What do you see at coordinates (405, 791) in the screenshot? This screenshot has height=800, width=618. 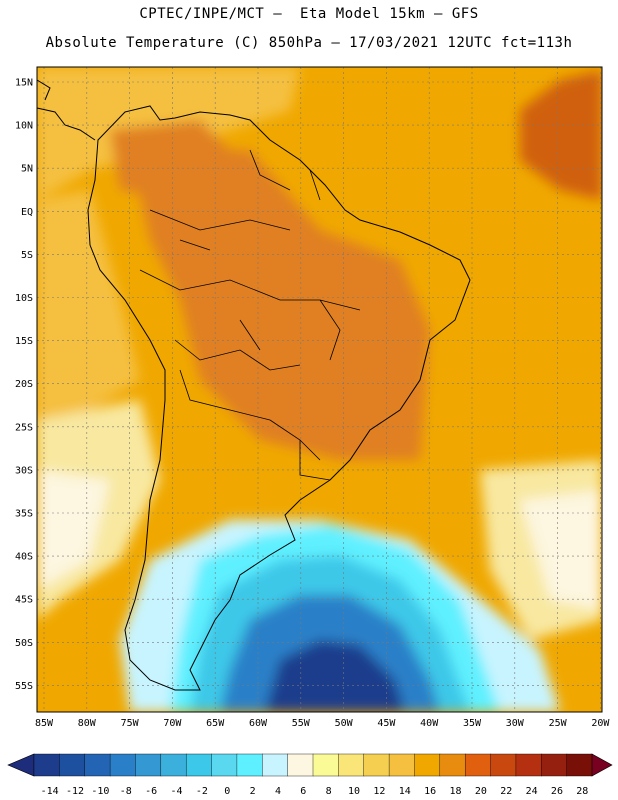 I see `colorbar-tick-label: 14` at bounding box center [405, 791].